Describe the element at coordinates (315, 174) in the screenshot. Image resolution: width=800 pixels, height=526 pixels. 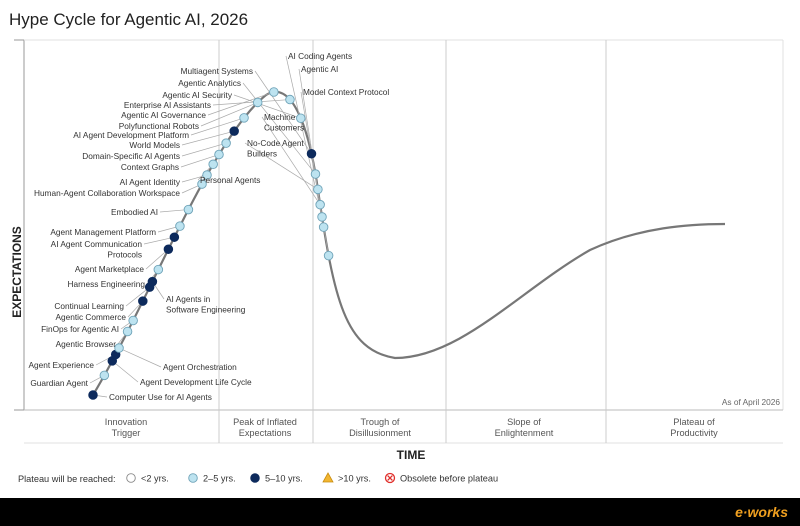
I see `marker-agentic-analytics` at that location.